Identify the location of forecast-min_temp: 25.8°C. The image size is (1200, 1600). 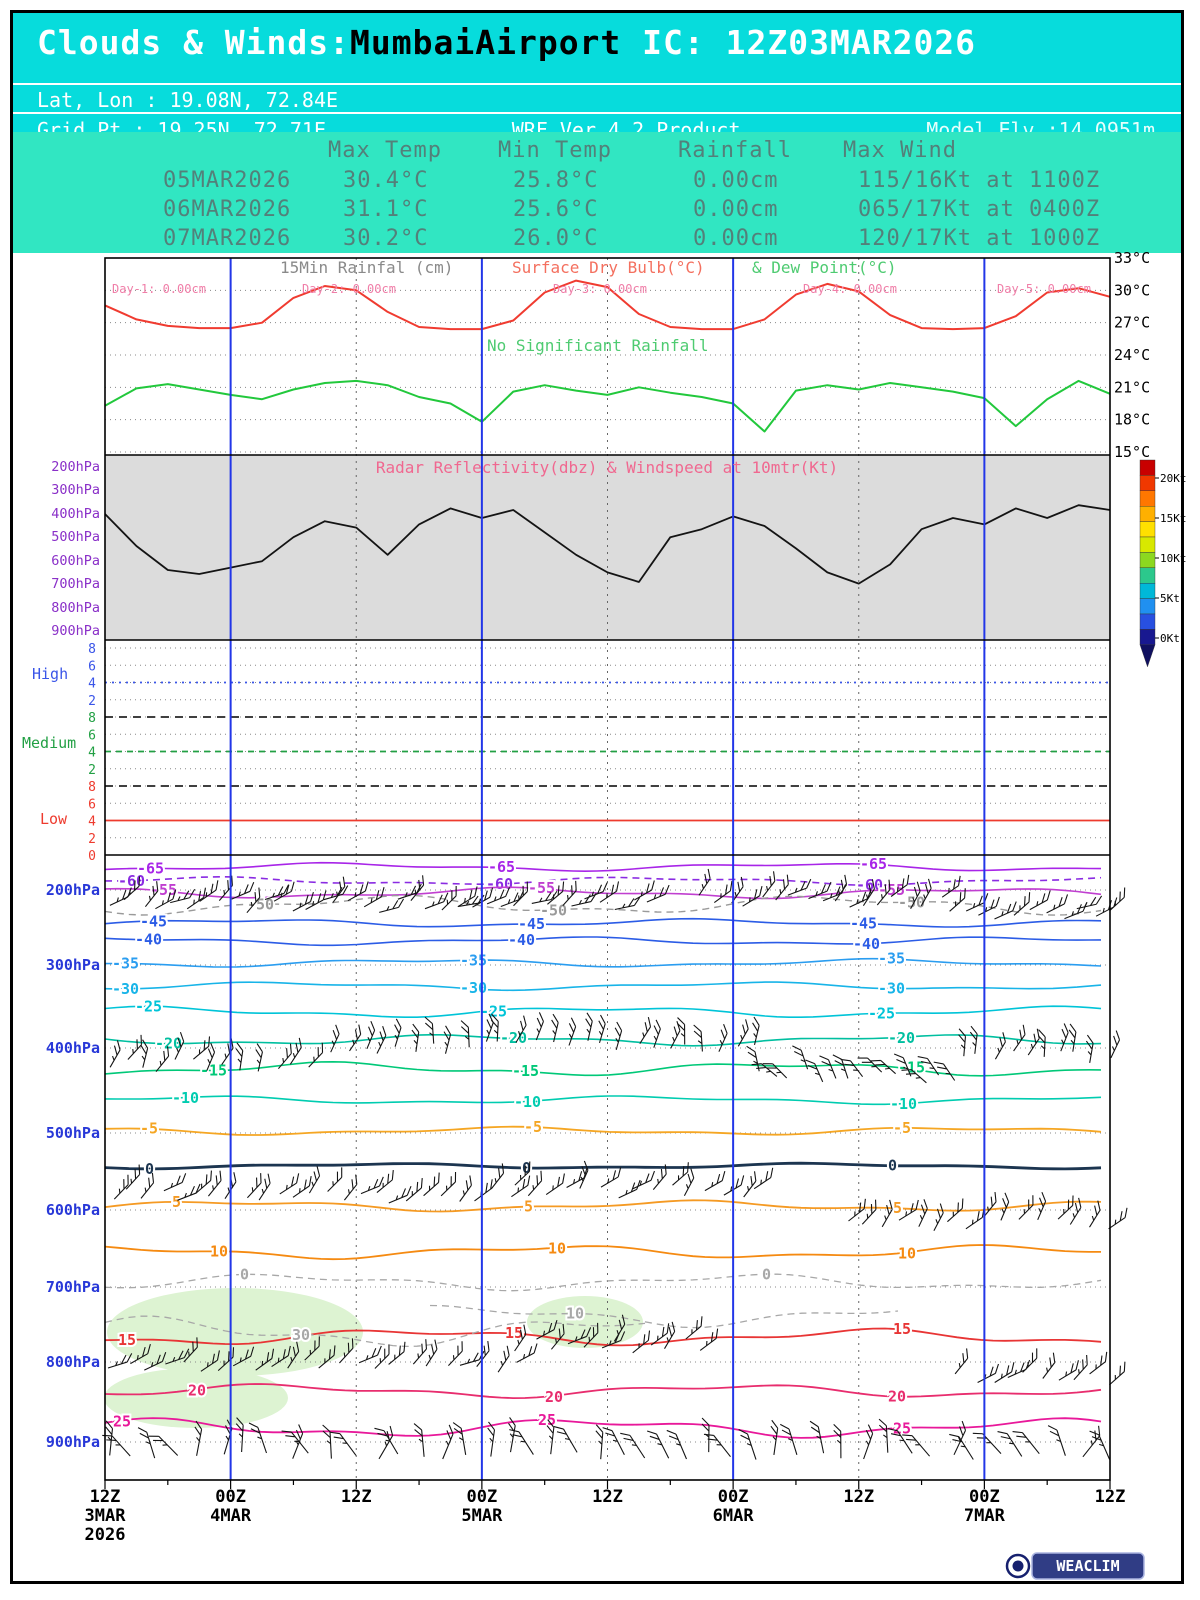
(556, 180).